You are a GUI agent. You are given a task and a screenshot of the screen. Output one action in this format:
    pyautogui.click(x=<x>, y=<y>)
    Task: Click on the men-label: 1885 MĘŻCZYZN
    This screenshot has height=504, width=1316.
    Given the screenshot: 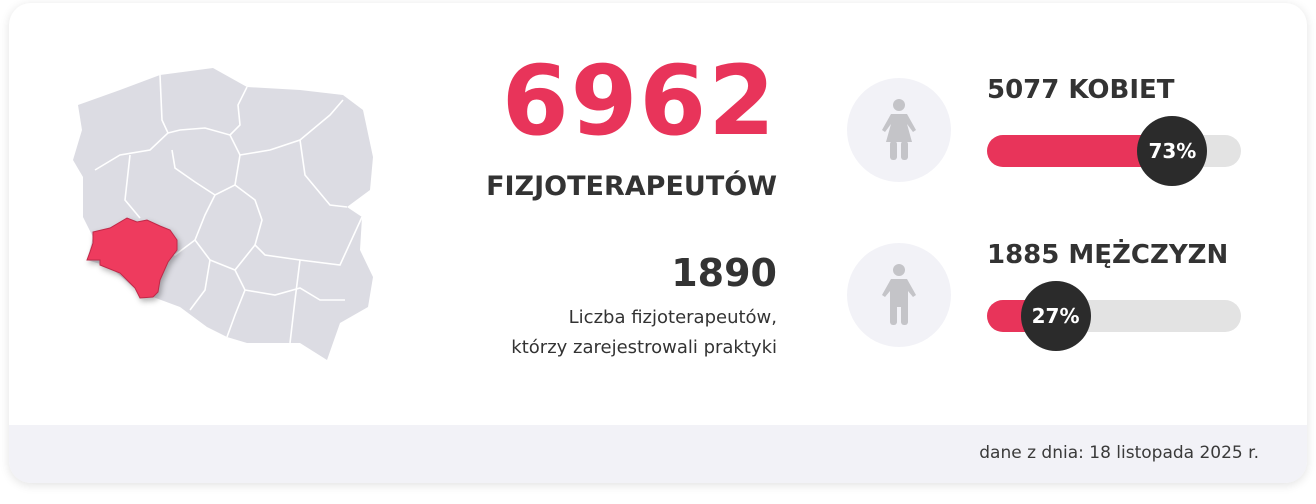 What is the action you would take?
    pyautogui.click(x=1108, y=255)
    